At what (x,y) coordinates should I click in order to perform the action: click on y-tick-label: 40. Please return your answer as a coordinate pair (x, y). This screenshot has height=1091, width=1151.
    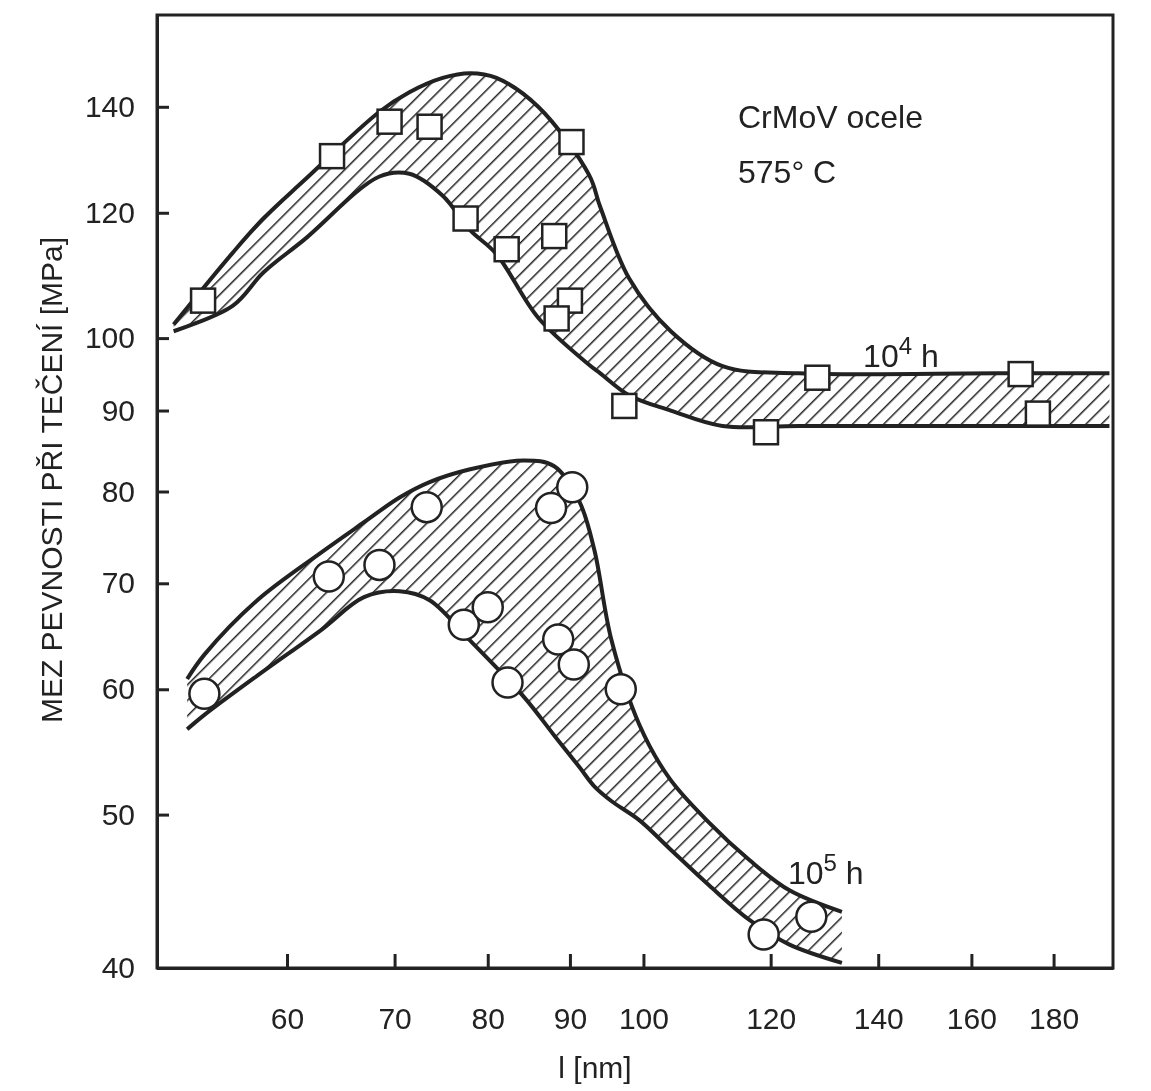
    Looking at the image, I should click on (118, 968).